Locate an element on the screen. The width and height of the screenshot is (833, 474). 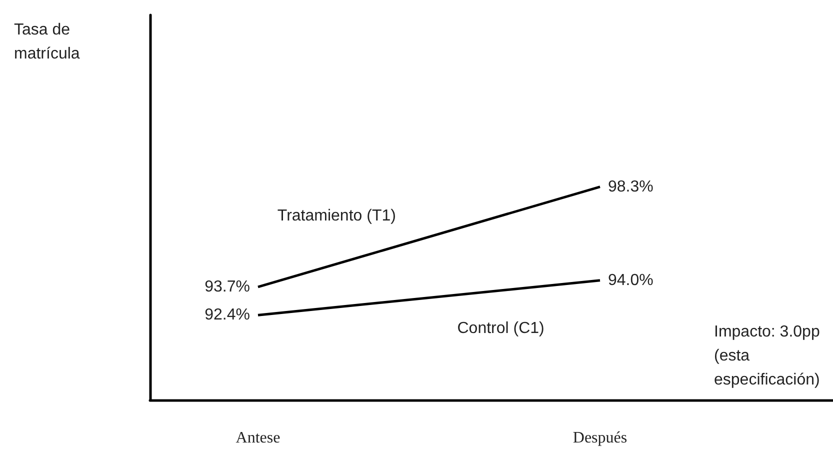
data-label: 98.3% is located at coordinates (631, 187).